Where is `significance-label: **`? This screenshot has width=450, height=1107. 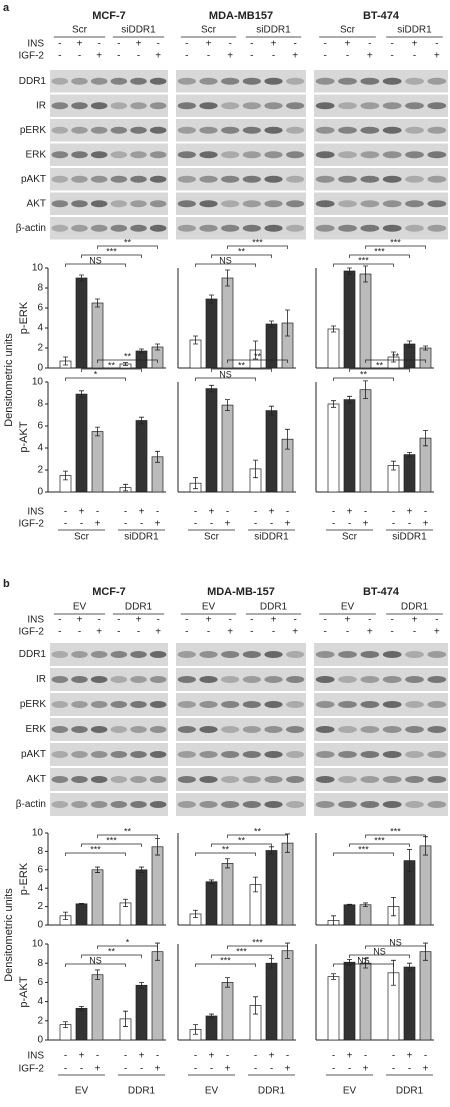 significance-label: ** is located at coordinates (226, 849).